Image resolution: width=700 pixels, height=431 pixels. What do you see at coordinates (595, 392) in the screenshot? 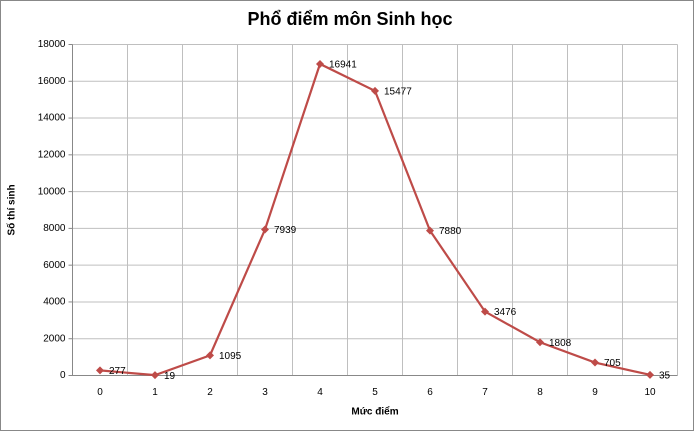
I see `x-tick-label: 9` at bounding box center [595, 392].